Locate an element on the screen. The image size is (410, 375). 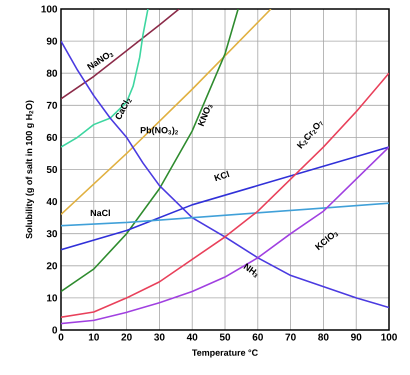
y-axis-title: Solubility (g of salt in 100 g H$_{2}$O) is located at coordinates (30, 169).